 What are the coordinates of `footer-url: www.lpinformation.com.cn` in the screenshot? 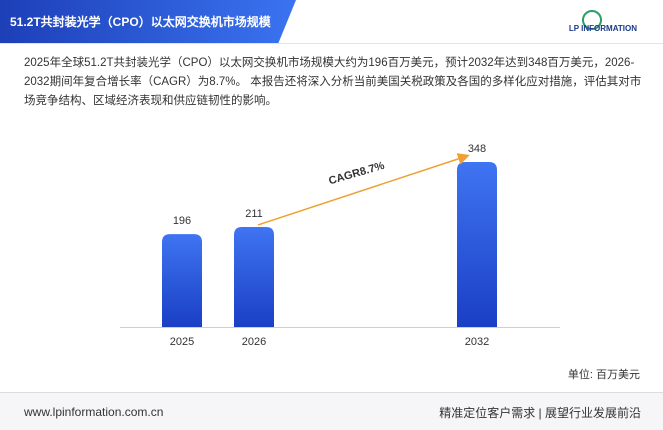 It's located at (94, 412).